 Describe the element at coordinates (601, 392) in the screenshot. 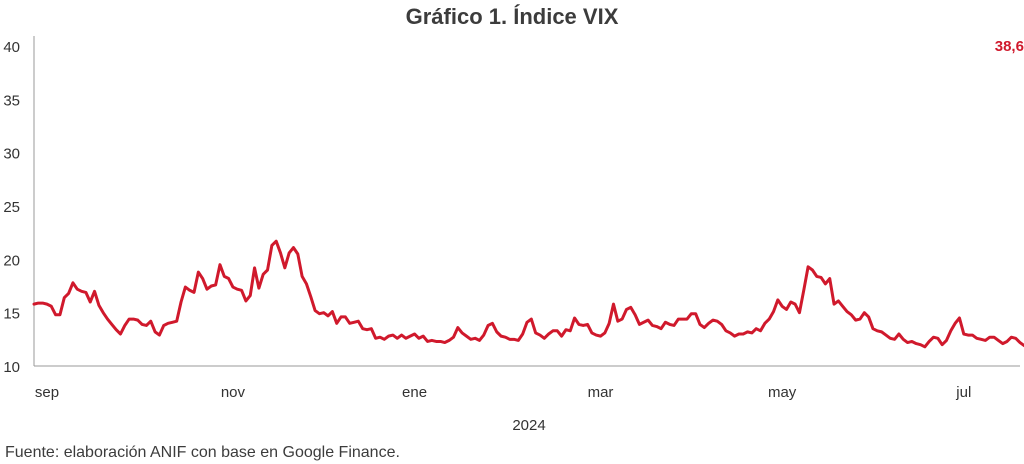

I see `x-tick-label: mar` at that location.